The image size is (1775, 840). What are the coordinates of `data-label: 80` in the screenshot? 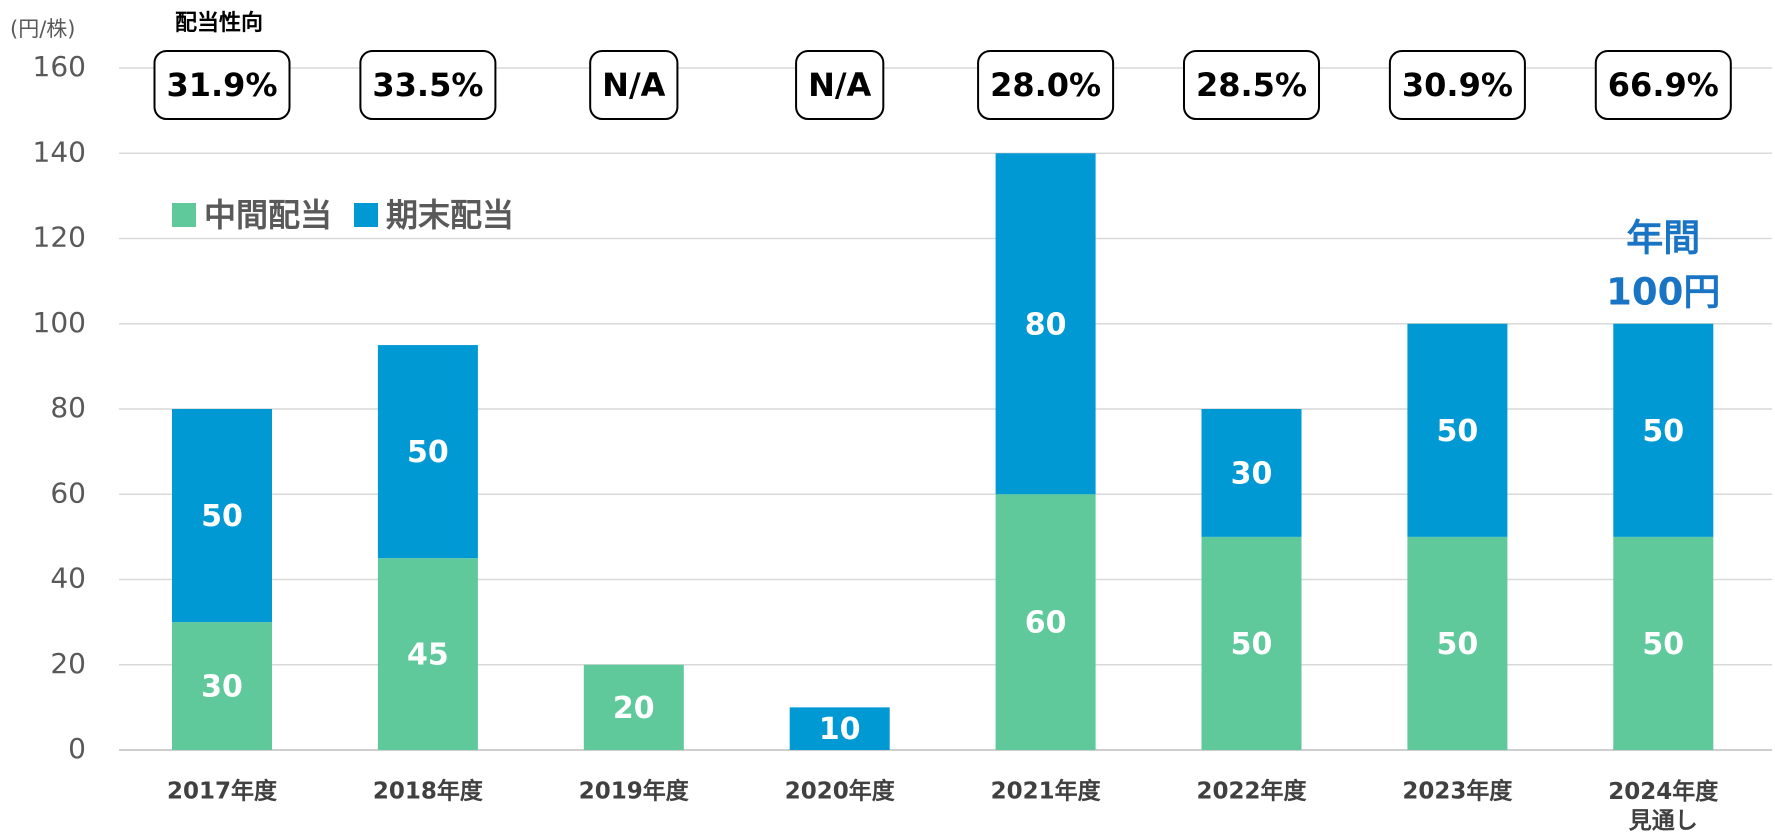 It's located at (1046, 324).